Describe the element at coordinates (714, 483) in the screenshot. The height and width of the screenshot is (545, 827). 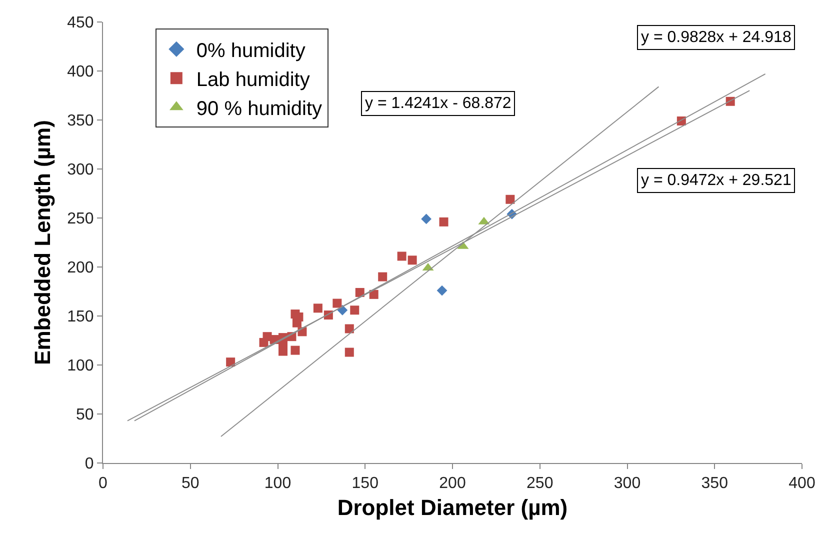
I see `x-tick-label: 350` at that location.